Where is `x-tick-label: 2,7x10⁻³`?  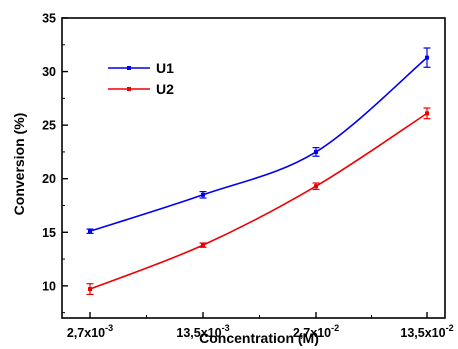
x-tick-label: 2,7x10⁻³ is located at coordinates (90, 331).